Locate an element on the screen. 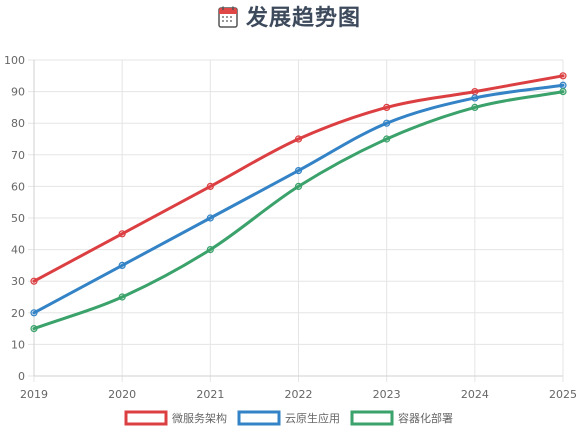  legend-item-1: 微服务架构 is located at coordinates (175, 418).